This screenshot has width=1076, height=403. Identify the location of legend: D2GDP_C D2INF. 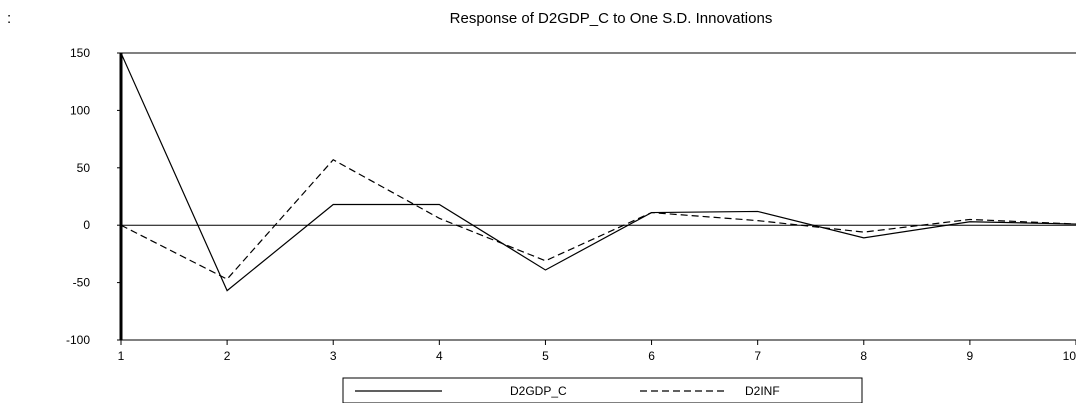
(602, 390).